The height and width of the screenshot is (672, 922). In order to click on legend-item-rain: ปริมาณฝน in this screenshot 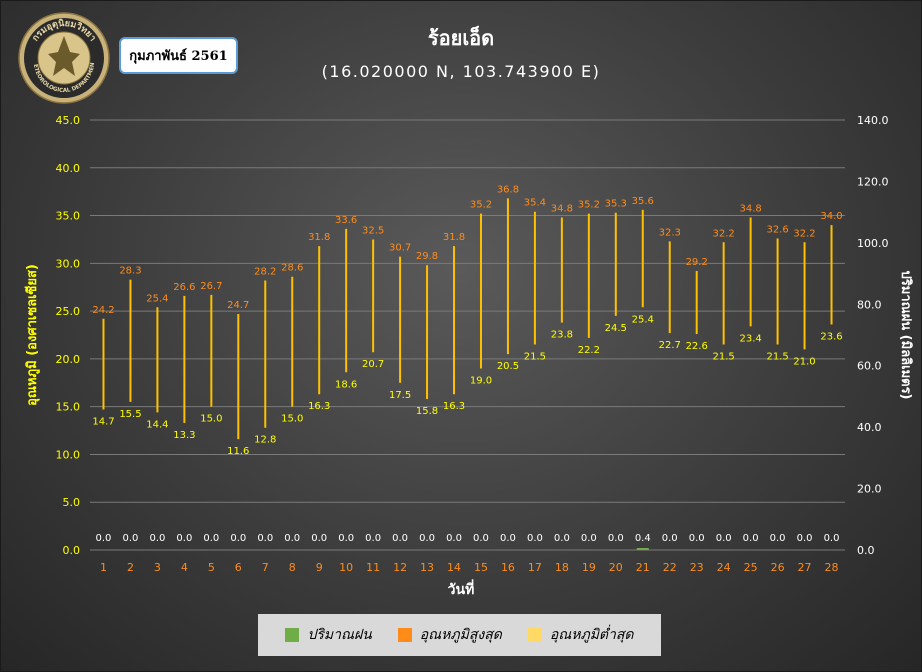, I will do `click(328, 635)`.